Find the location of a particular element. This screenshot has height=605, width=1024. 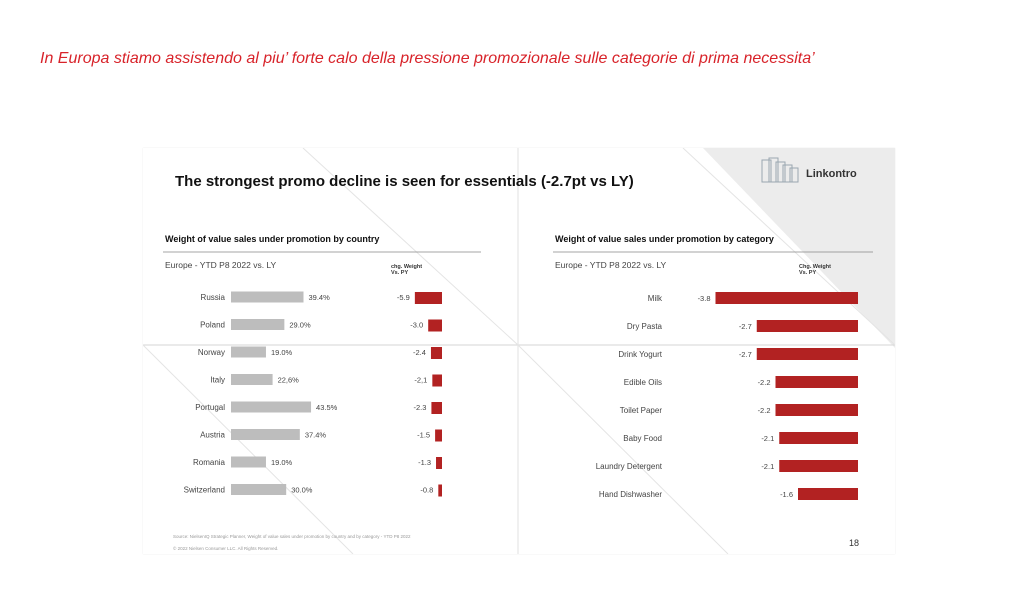

country-label: Norway is located at coordinates (211, 352).